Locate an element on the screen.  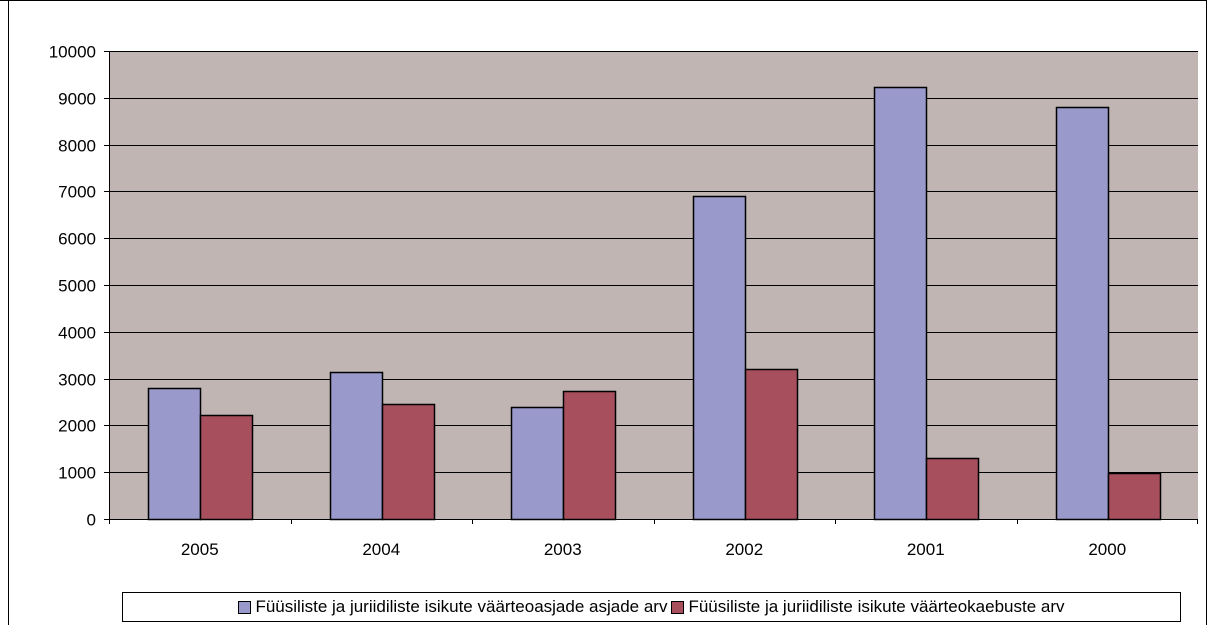
y-tick-label: 1000 is located at coordinates (77, 473).